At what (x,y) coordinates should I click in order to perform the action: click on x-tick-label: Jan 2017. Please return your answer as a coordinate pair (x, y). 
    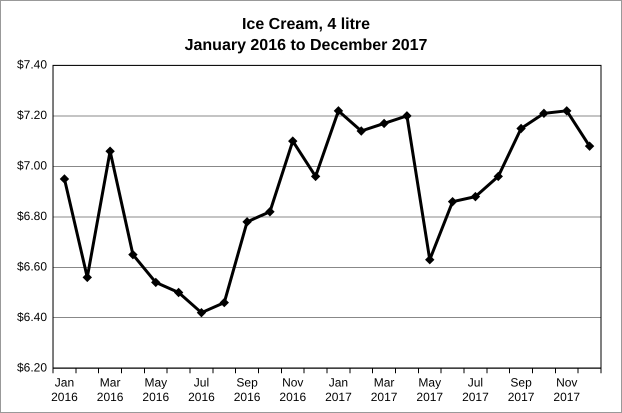
    Looking at the image, I should click on (338, 390).